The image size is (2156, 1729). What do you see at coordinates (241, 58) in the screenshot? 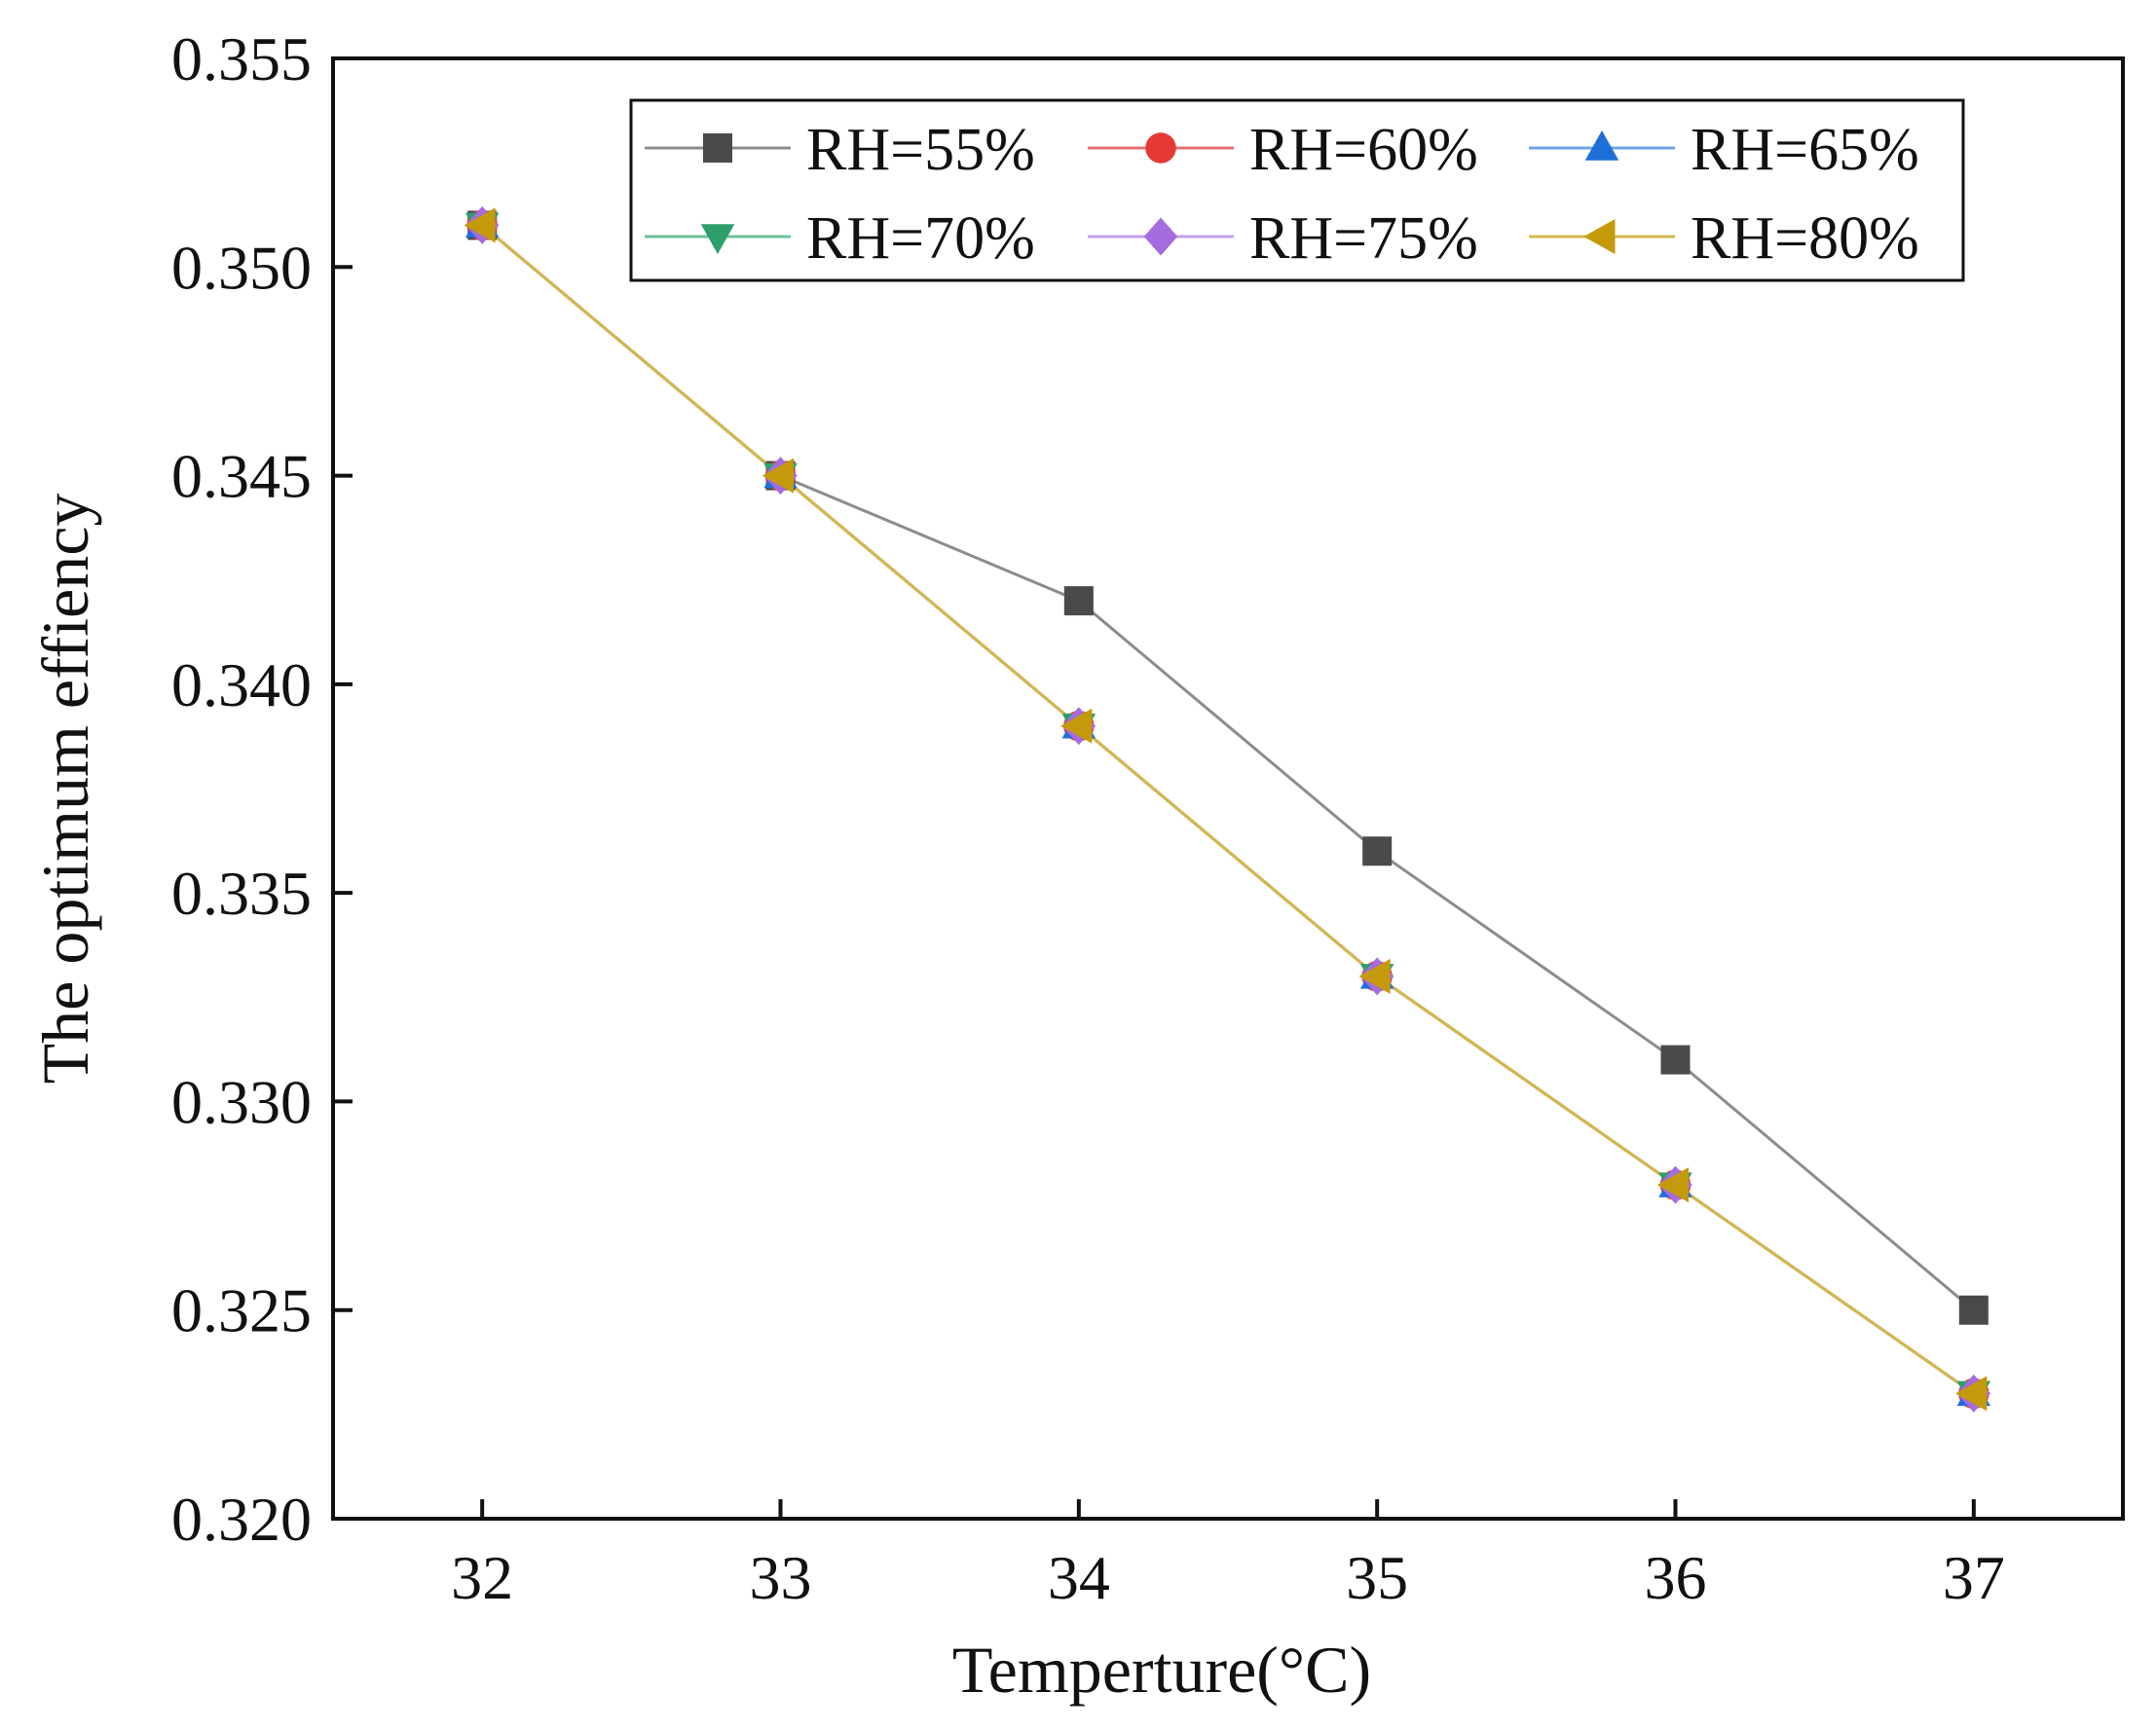
I see `y-tick-label: 0.355` at bounding box center [241, 58].